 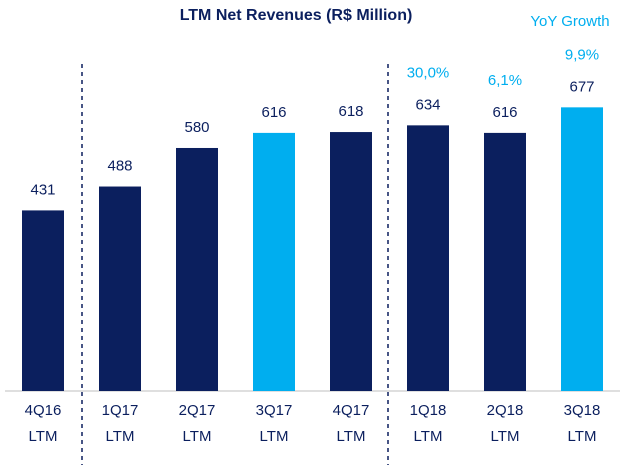 What do you see at coordinates (42, 189) in the screenshot?
I see `value-label: 431` at bounding box center [42, 189].